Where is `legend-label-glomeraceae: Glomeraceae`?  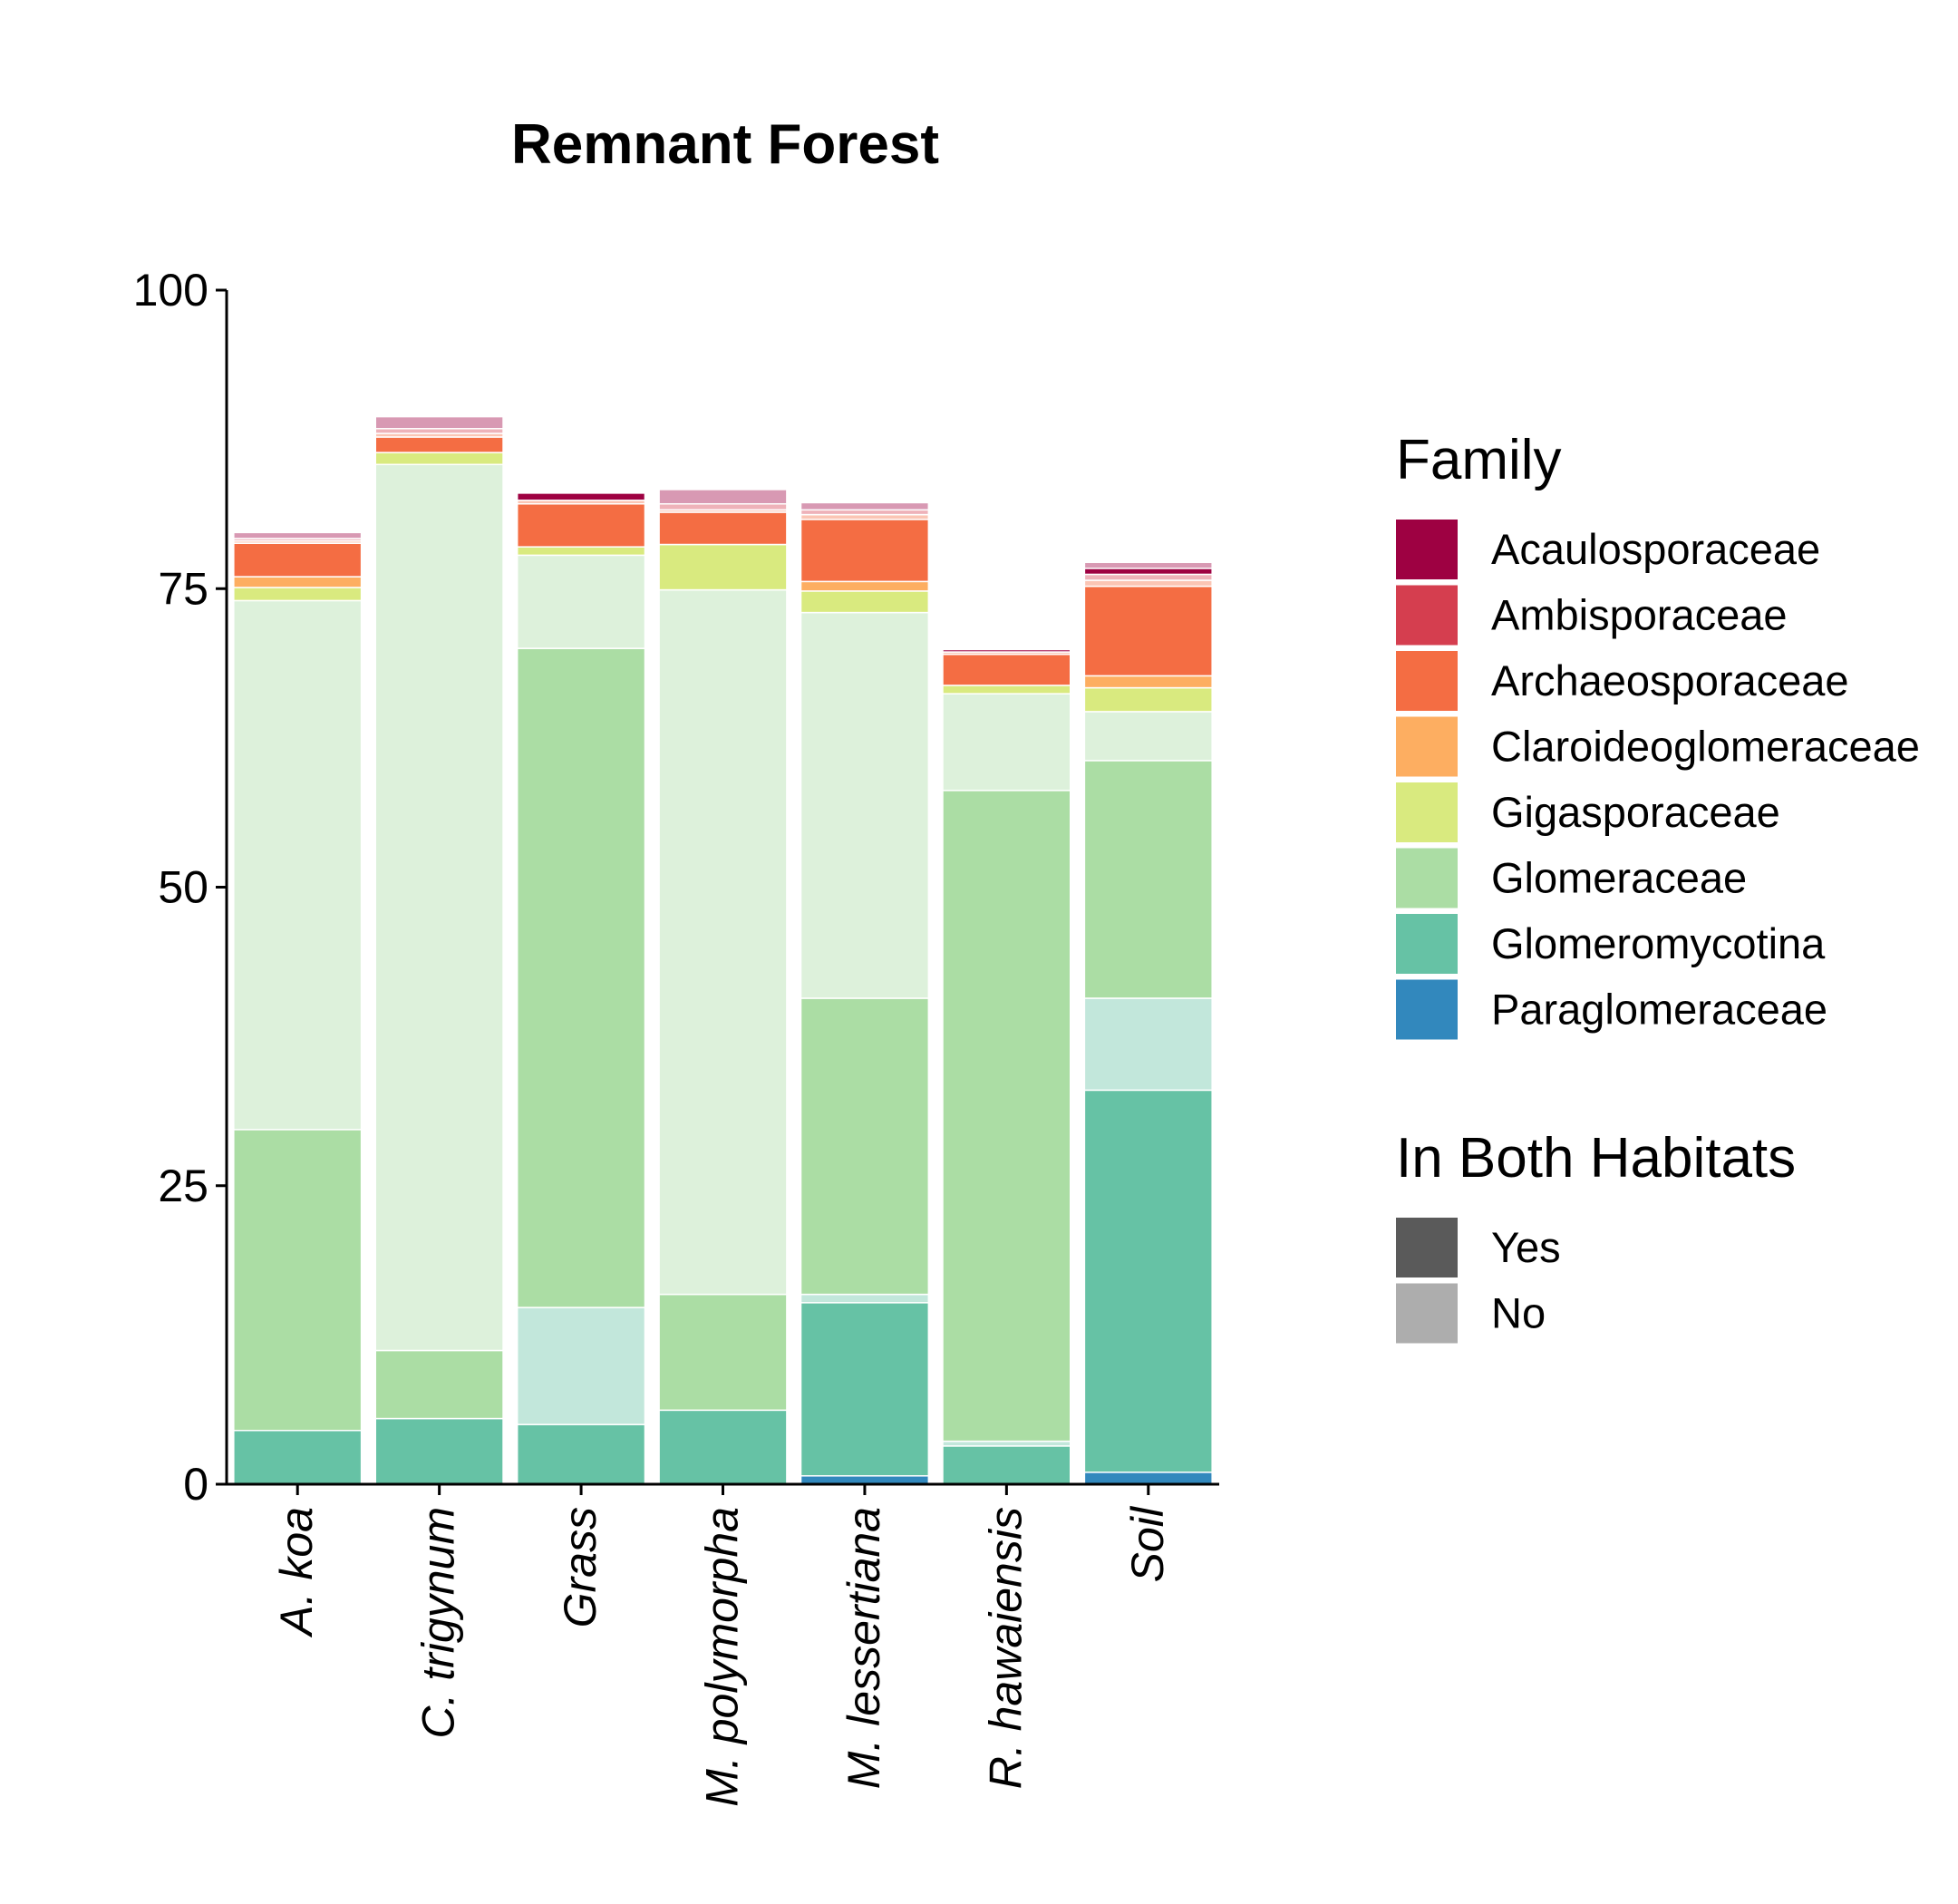 legend-label-glomeraceae: Glomeraceae is located at coordinates (1619, 878).